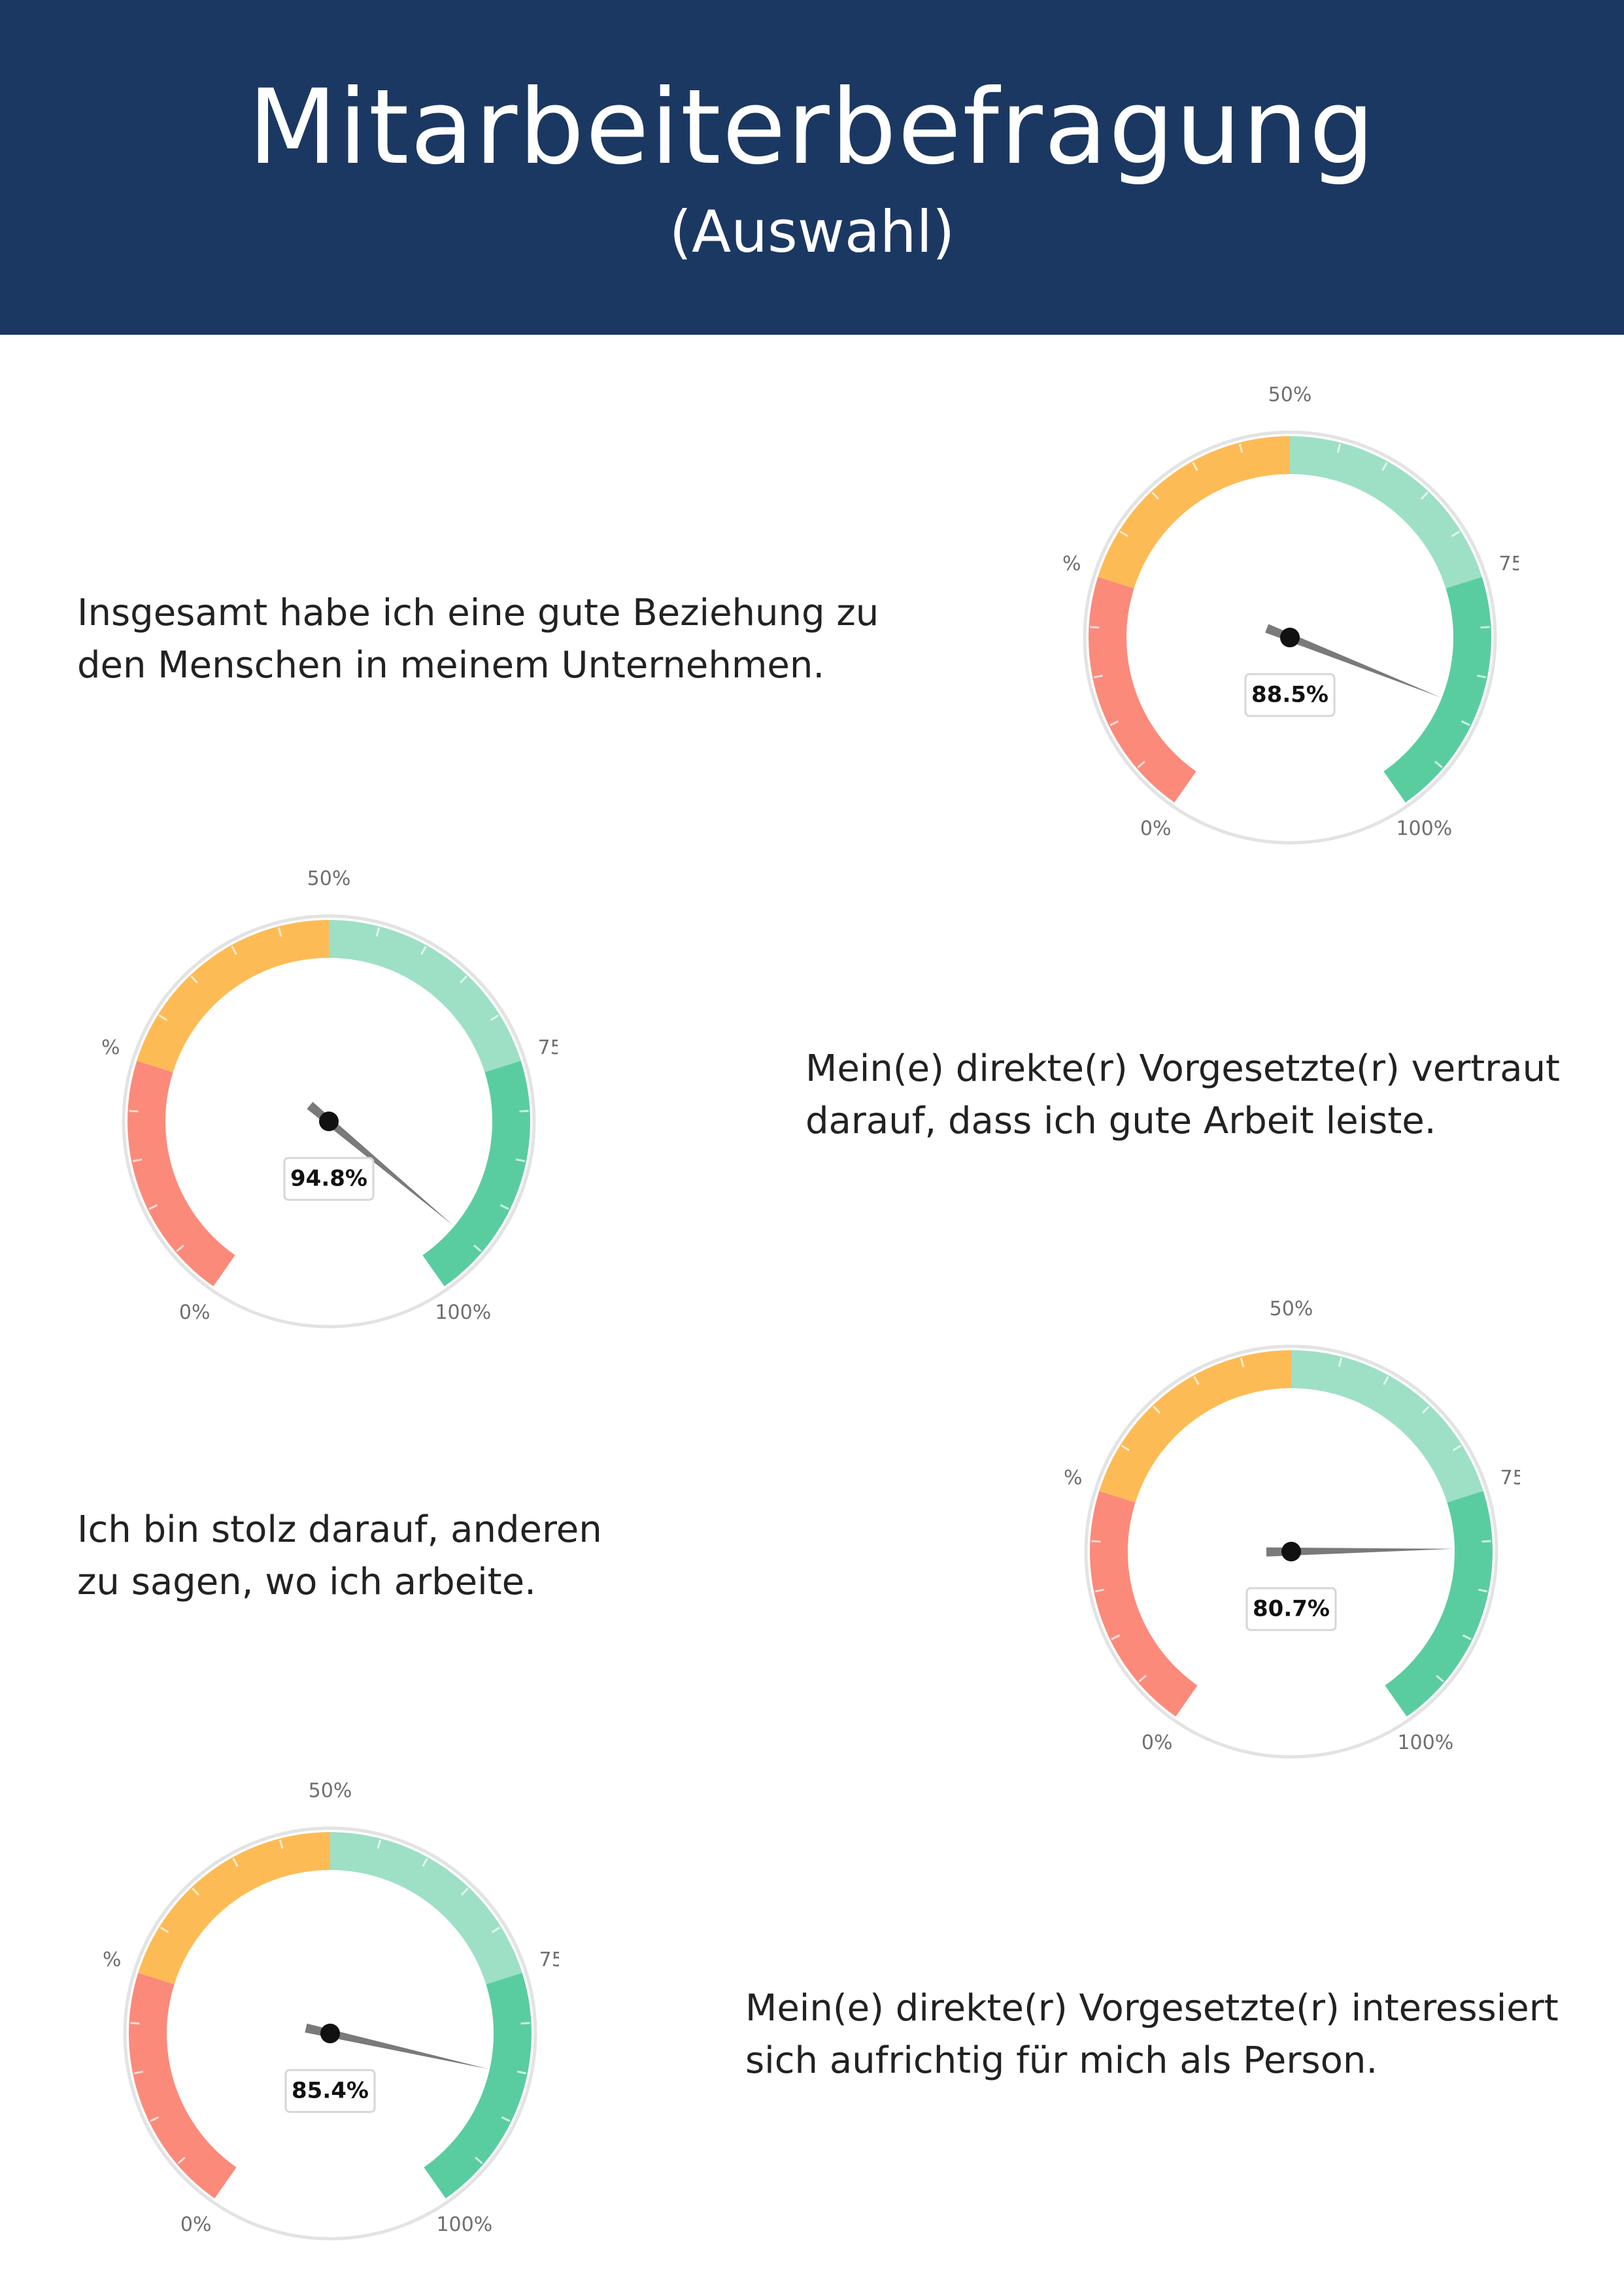 The height and width of the screenshot is (2295, 1624). I want to click on gauge-value-label: 85.4%, so click(330, 2091).